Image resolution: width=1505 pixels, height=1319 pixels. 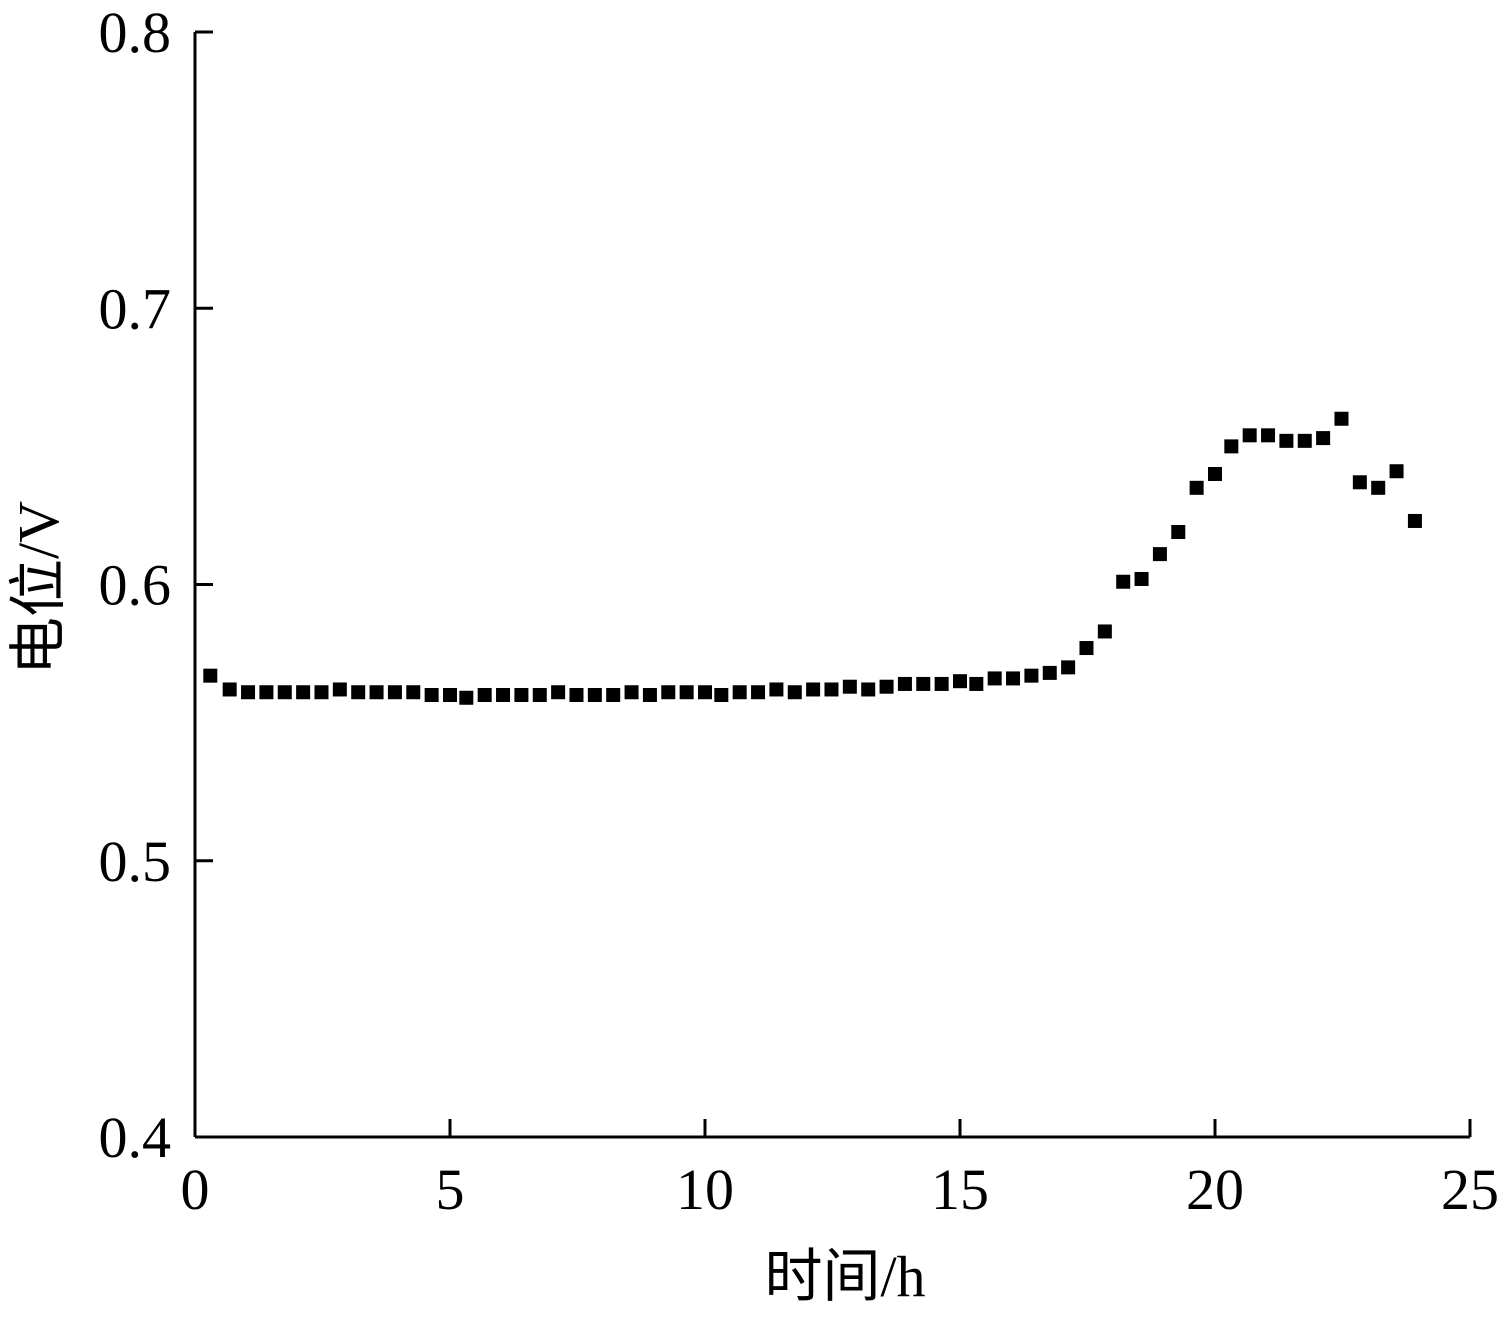 I want to click on x-axis-label: 时间/h, so click(x=844, y=1276).